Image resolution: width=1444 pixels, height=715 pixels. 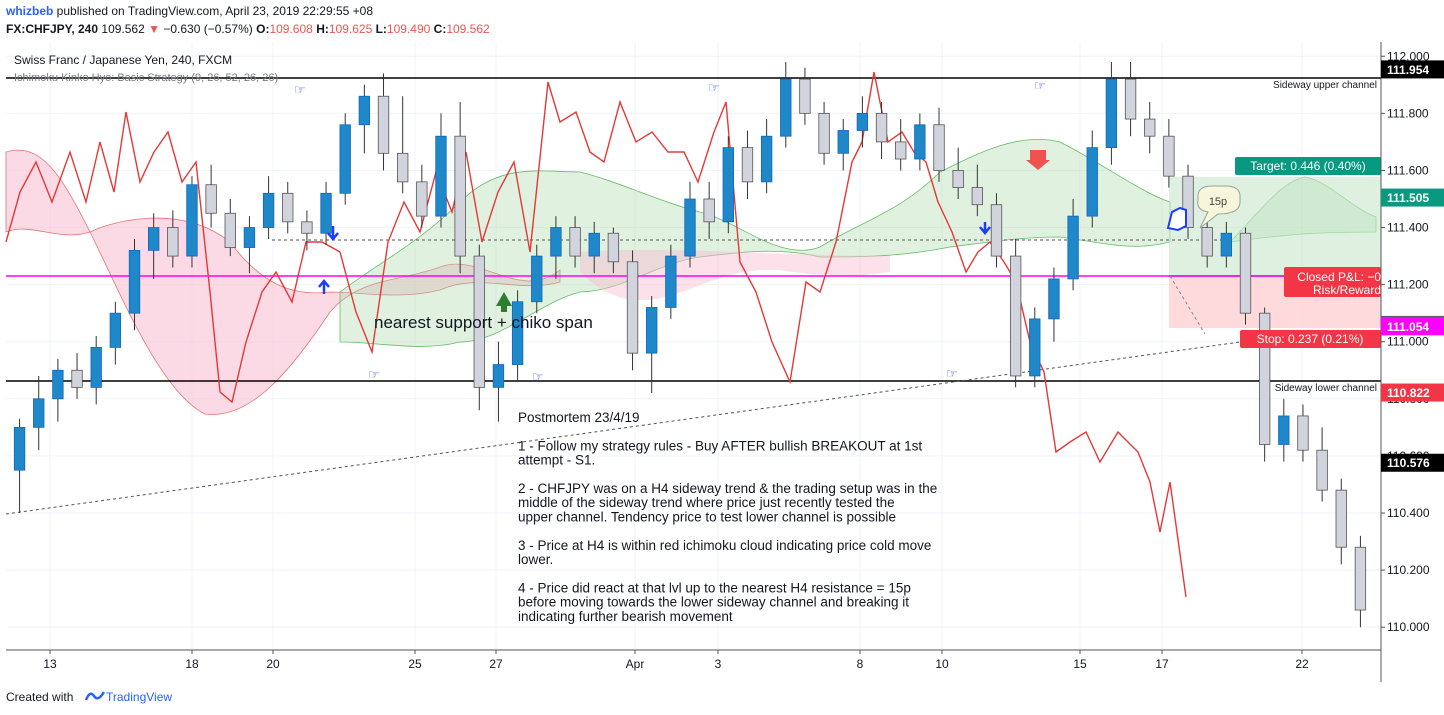 What do you see at coordinates (1162, 664) in the screenshot?
I see `time-tick-label: 17` at bounding box center [1162, 664].